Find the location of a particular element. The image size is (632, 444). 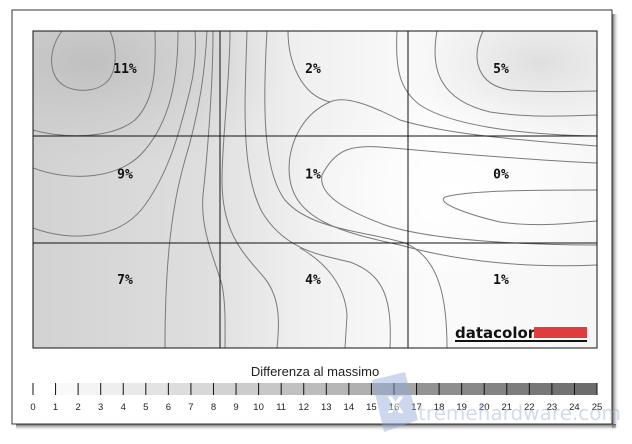

xtremehardware-watermark: X treme​hardware.com is located at coordinates (496, 402).